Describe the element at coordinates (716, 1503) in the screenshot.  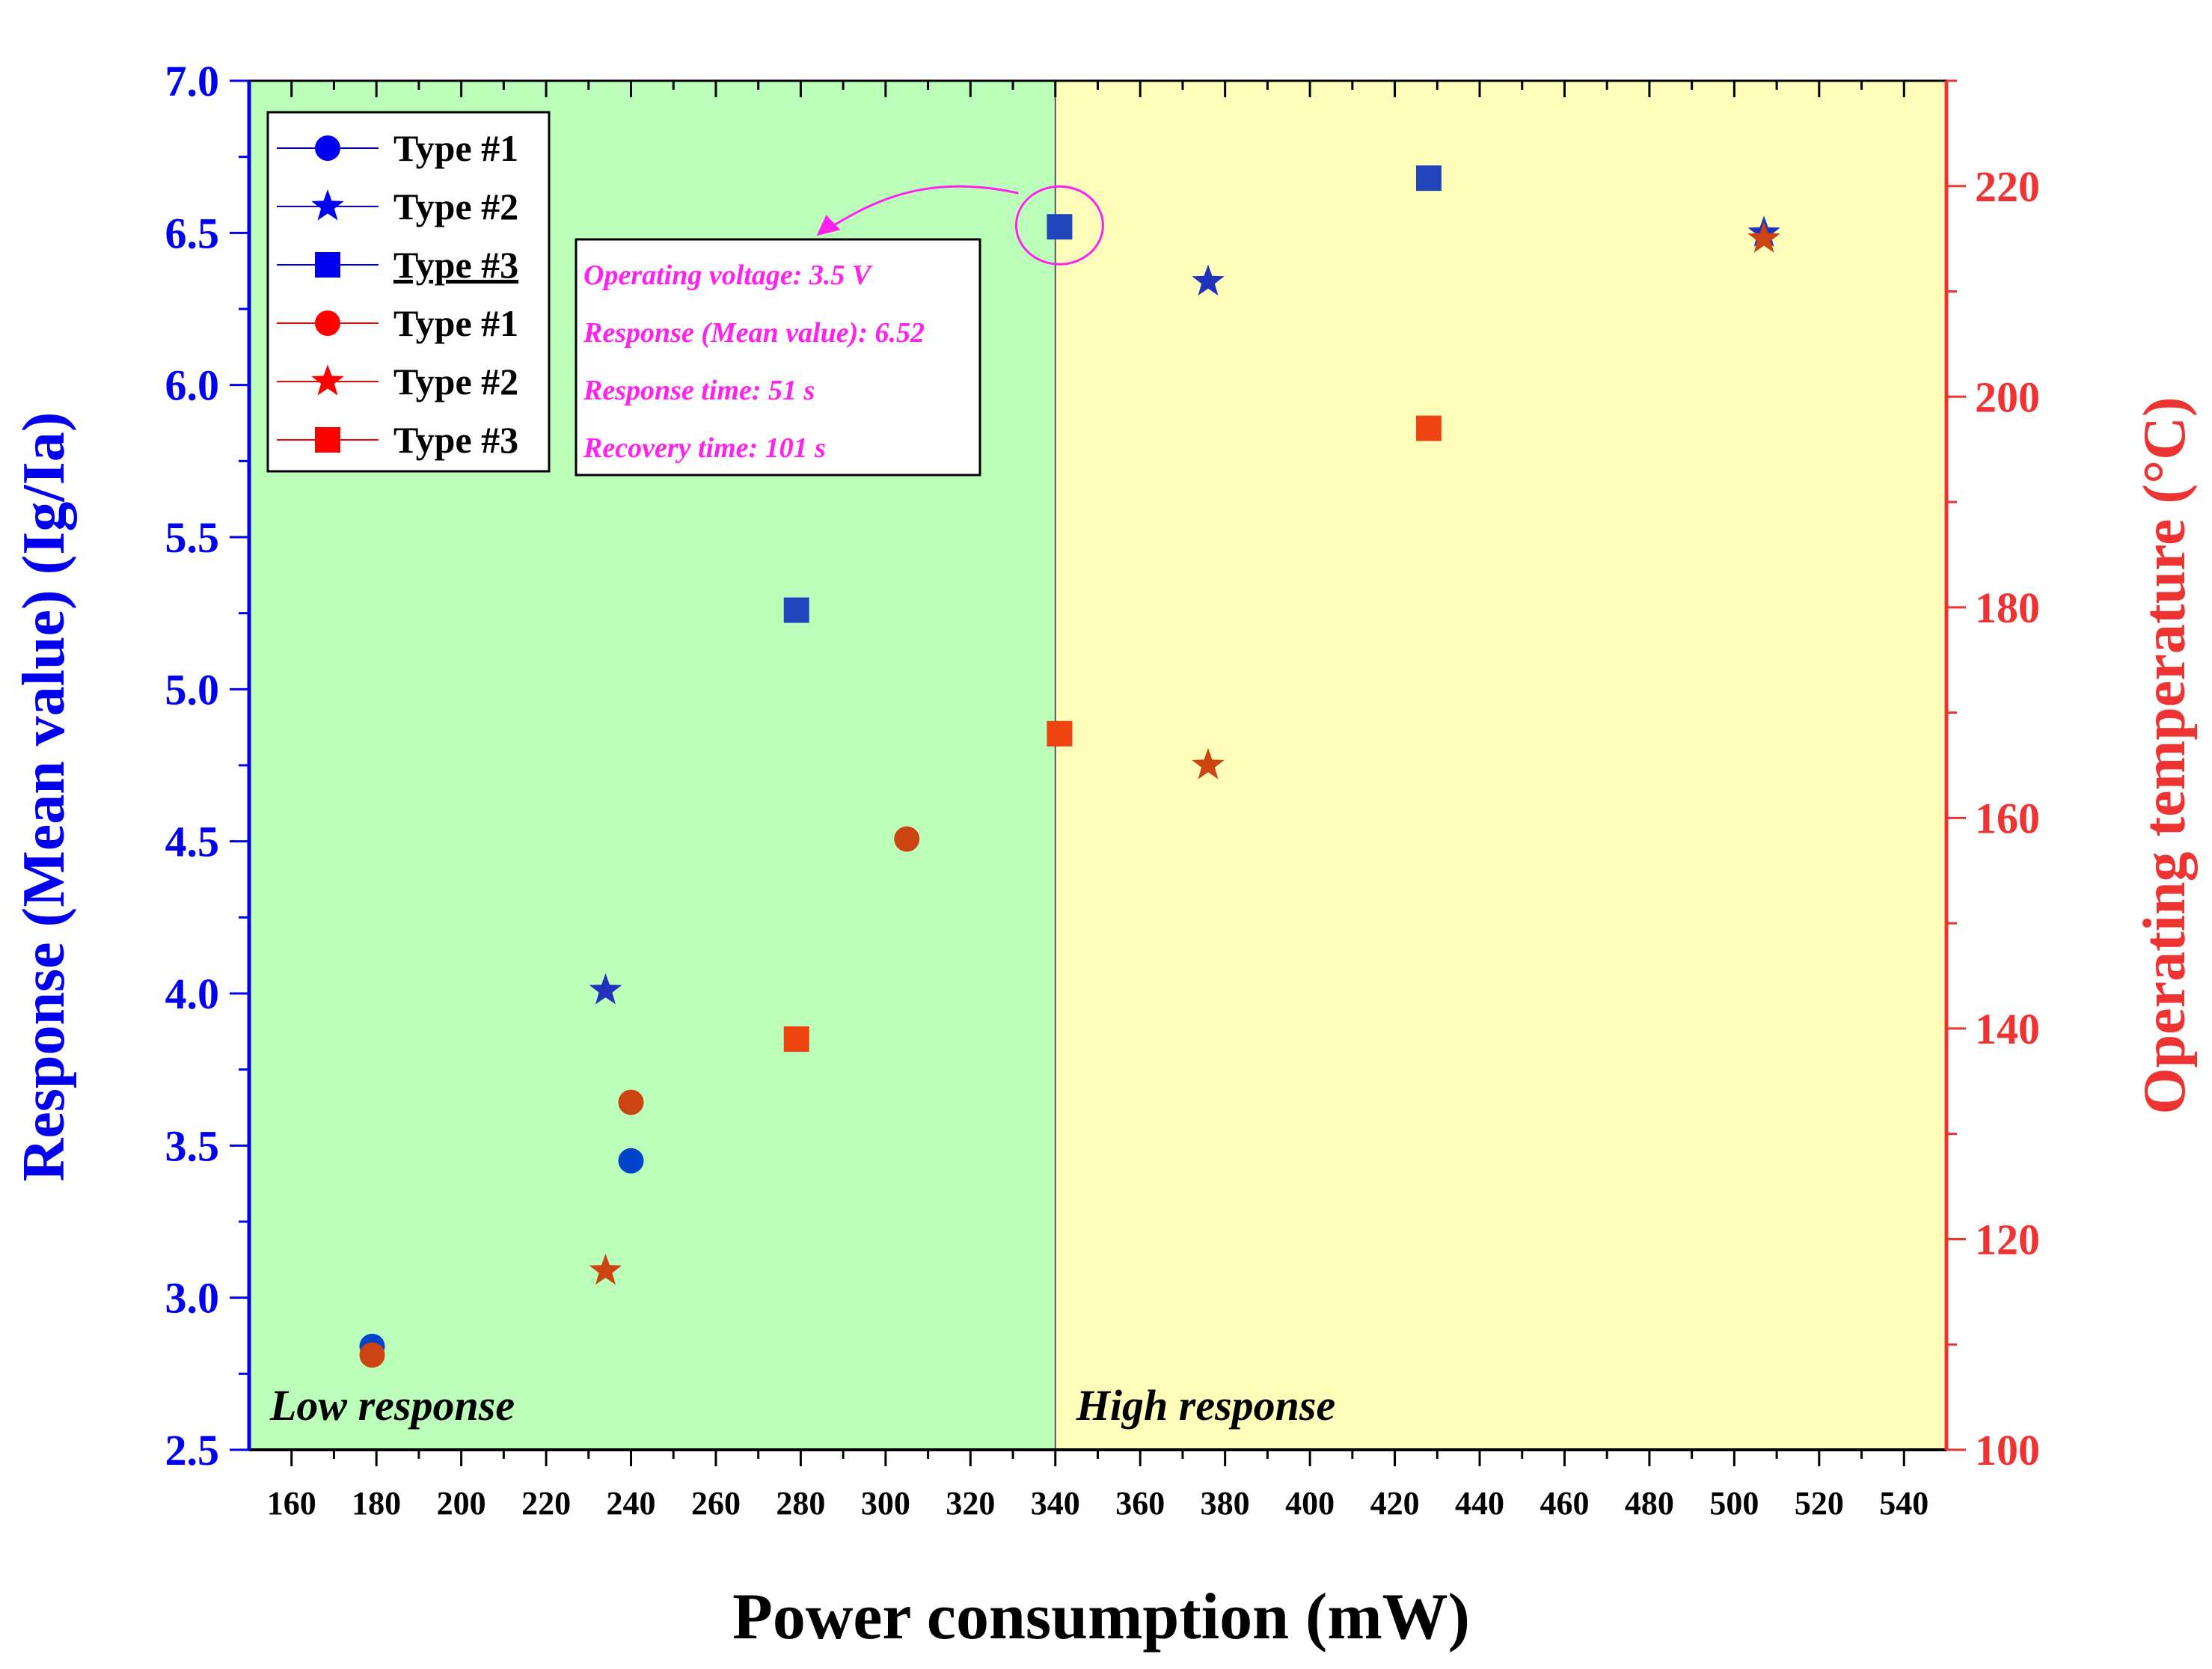
I see `x-tick-label: 260` at that location.